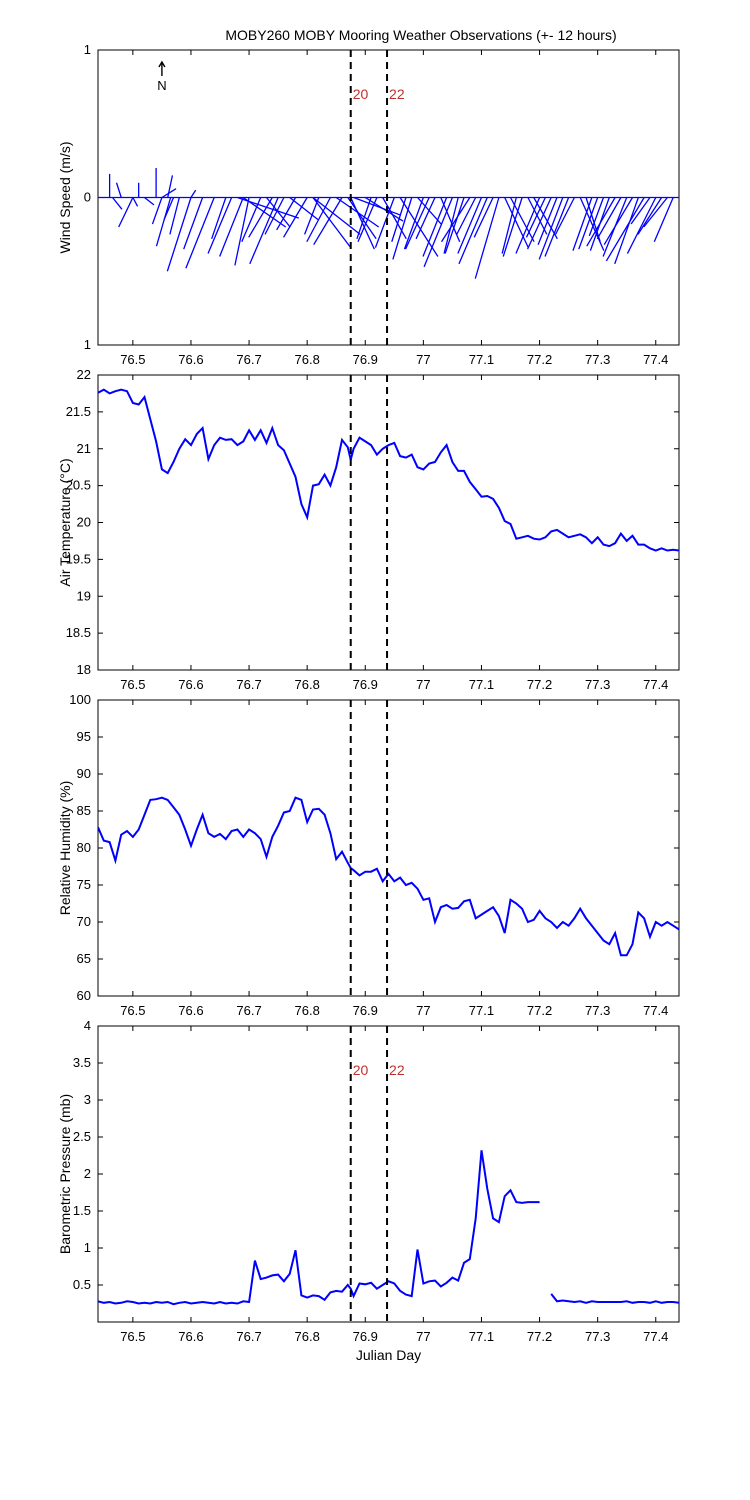 This screenshot has width=750, height=1500. Describe the element at coordinates (65, 197) in the screenshot. I see `y-axis-label: Wind Speed (m/s)` at that location.